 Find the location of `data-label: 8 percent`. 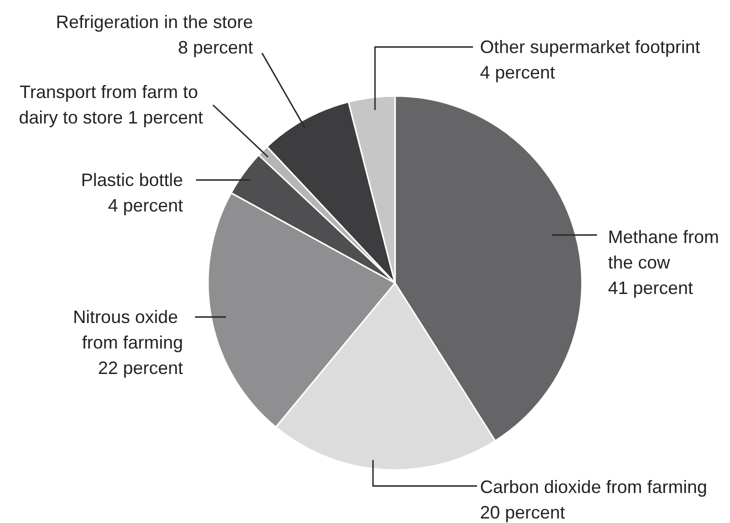

data-label: 8 percent is located at coordinates (215, 47).